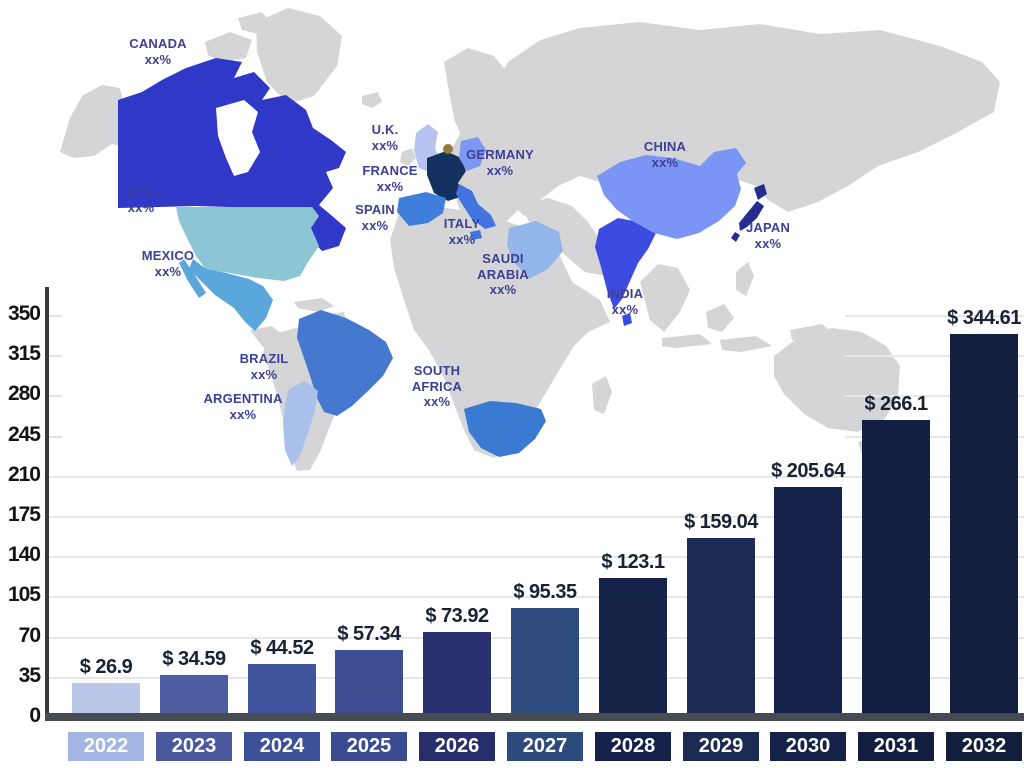  I want to click on map-label-line: ARGENTINA, so click(243, 398).